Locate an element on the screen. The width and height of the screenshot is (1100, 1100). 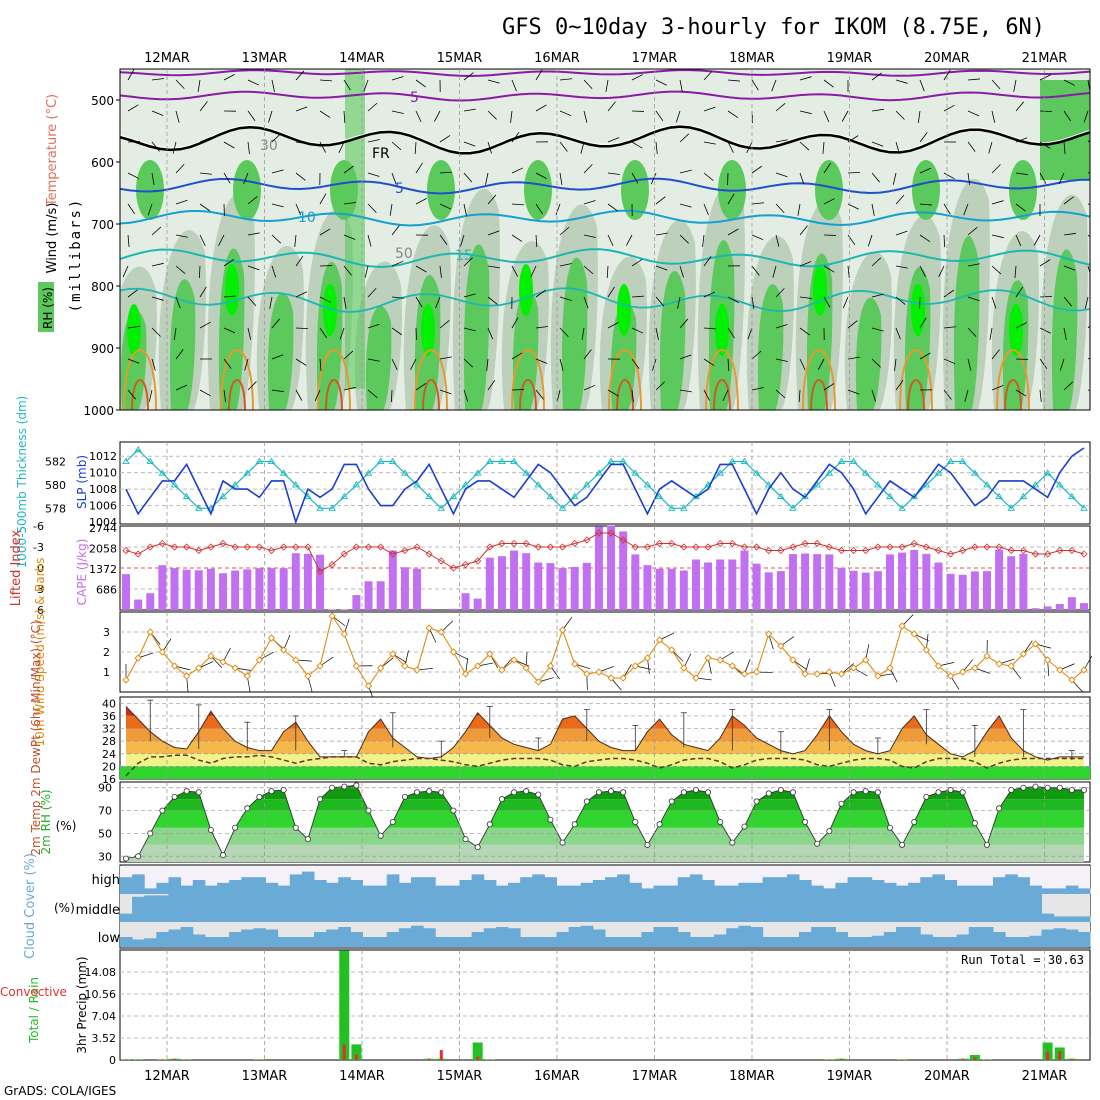
slp-tick-1008: 1008 is located at coordinates (103, 489).